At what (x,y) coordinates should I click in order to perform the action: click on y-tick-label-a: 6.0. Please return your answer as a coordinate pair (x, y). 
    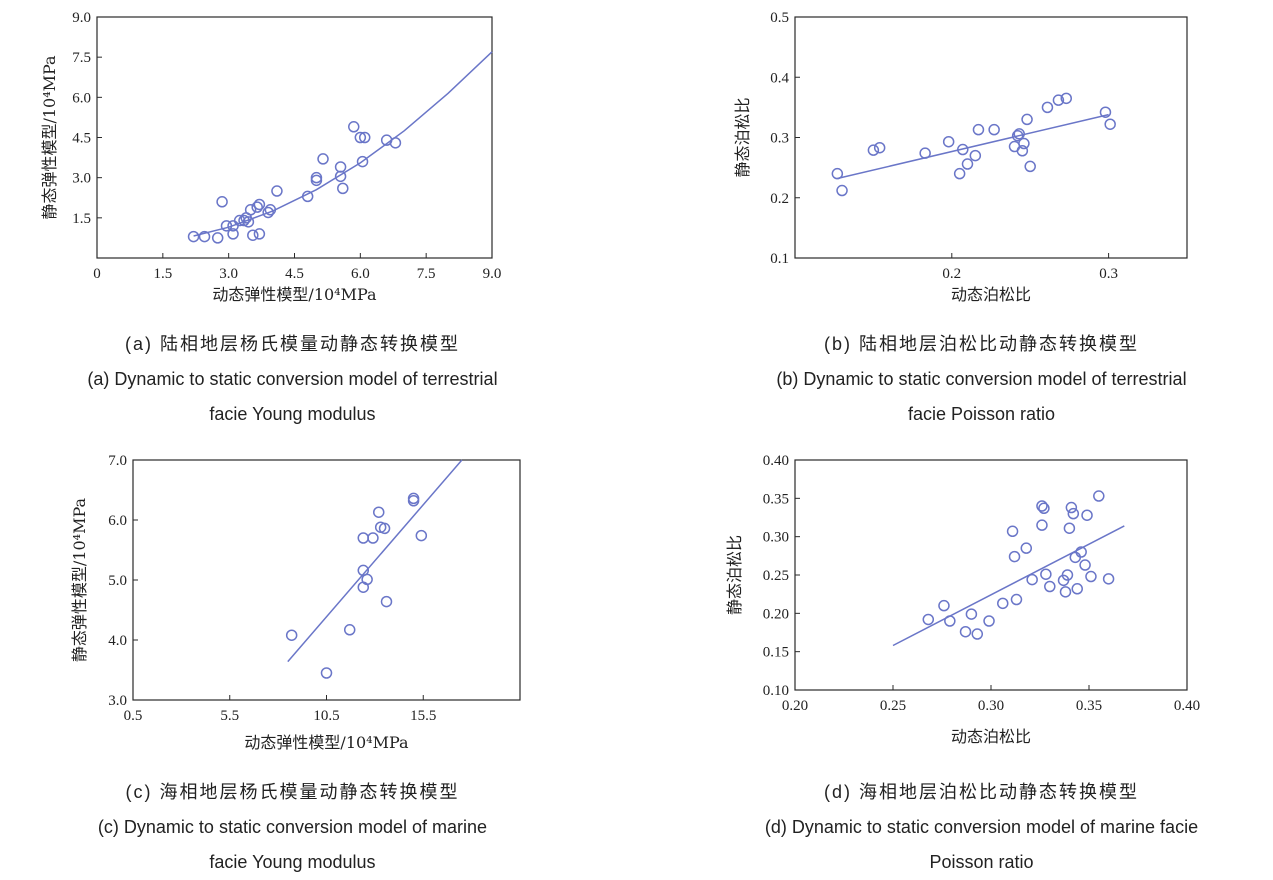
    Looking at the image, I should click on (81, 98).